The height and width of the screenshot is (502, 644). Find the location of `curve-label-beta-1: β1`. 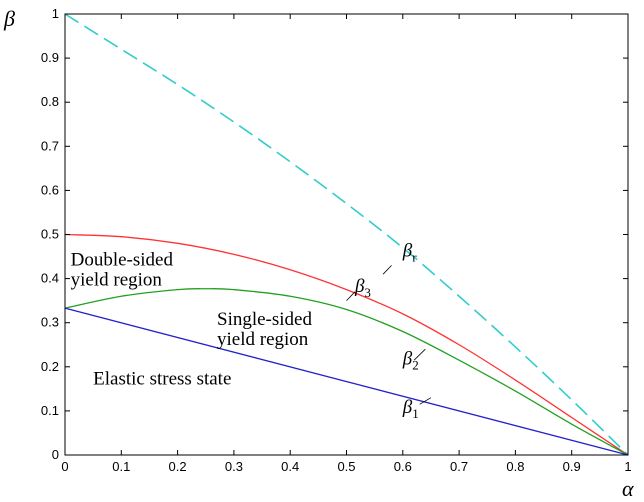

curve-label-beta-1: β1 is located at coordinates (410, 409).